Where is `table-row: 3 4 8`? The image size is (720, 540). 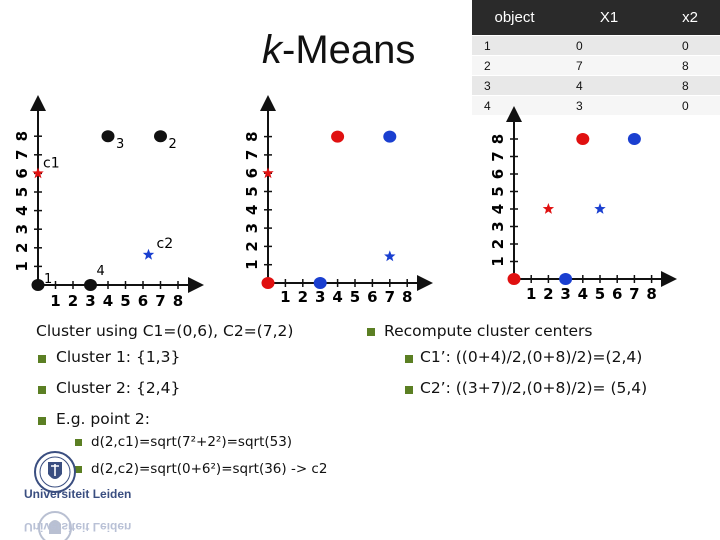
table-row: 3 4 8 is located at coordinates (596, 85).